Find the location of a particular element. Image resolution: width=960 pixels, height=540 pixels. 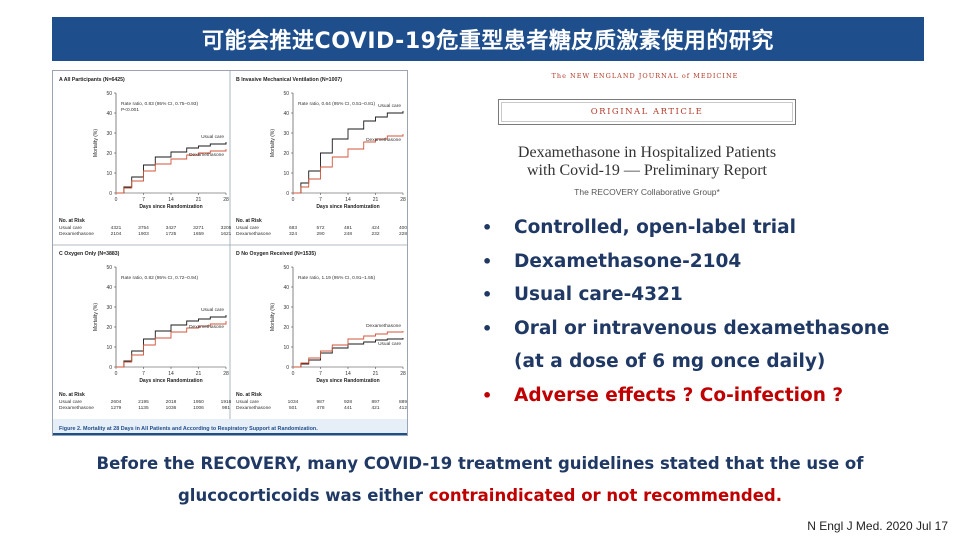

bullet-text: Adverse effects ? Co-infection ? is located at coordinates (679, 395).